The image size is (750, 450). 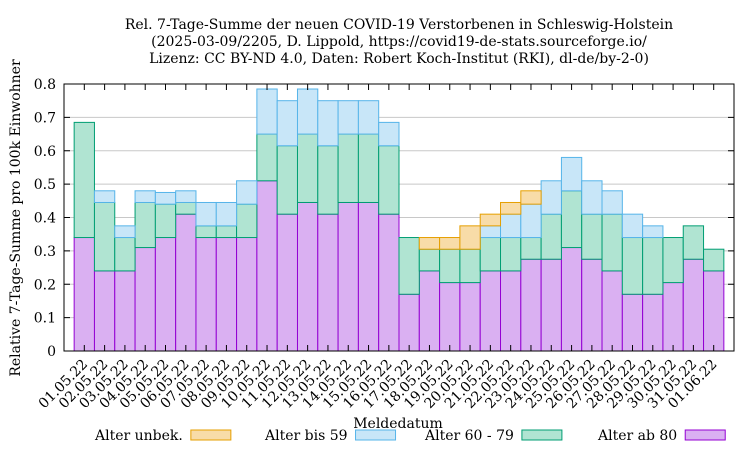 I want to click on y-tick-label: 0.7, so click(x=45, y=118).